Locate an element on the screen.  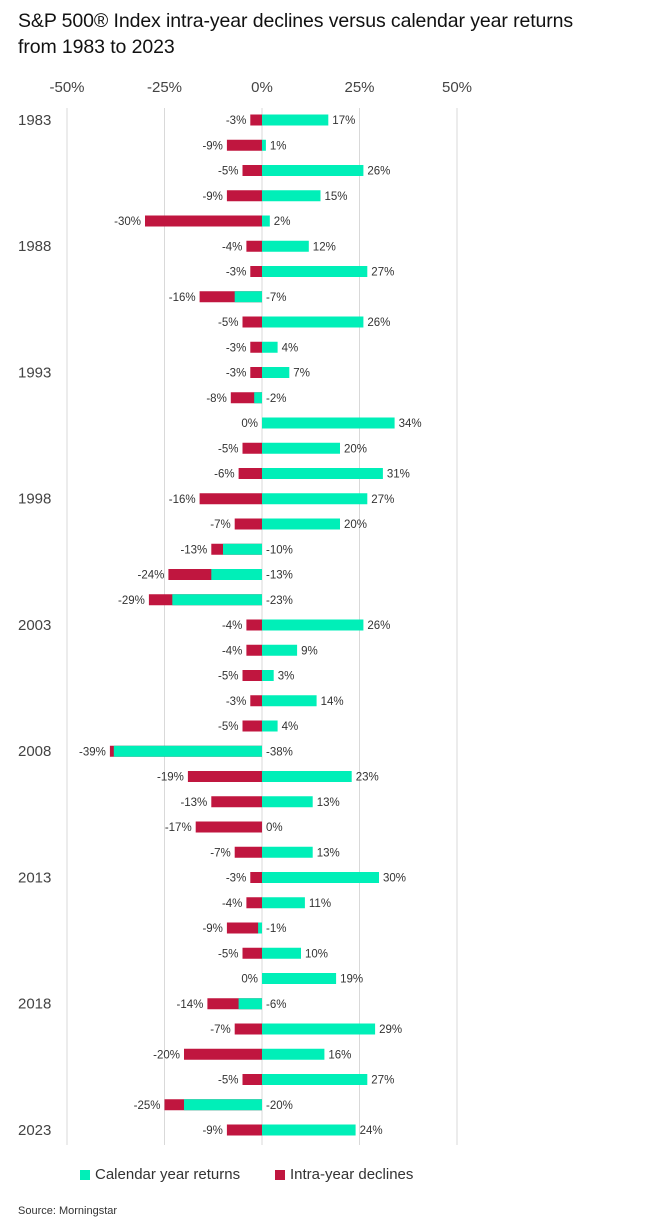
return-label-2003: 26% is located at coordinates (378, 626).